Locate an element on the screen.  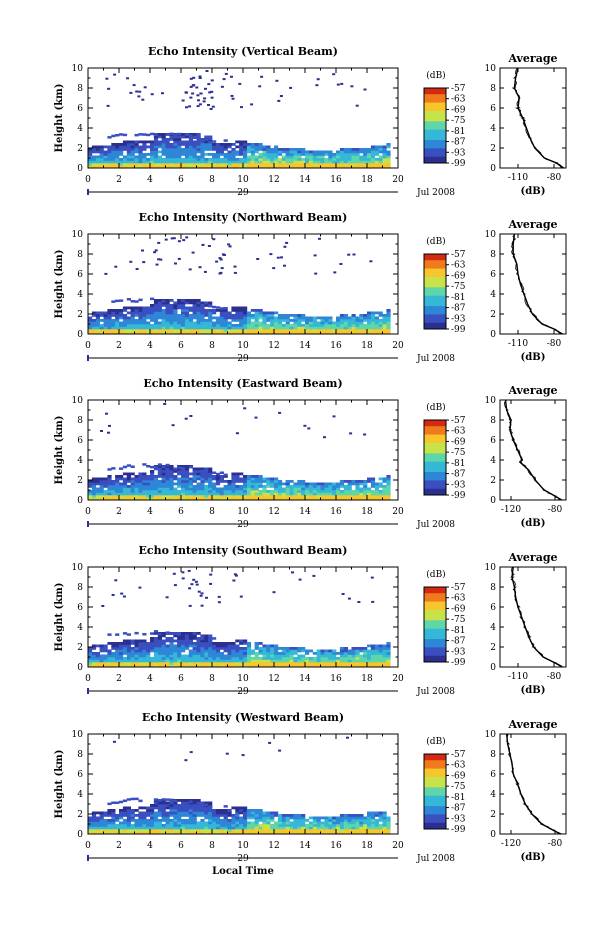
panel-title: Echo Intensity (Northward Beam) is located at coordinates (243, 217).